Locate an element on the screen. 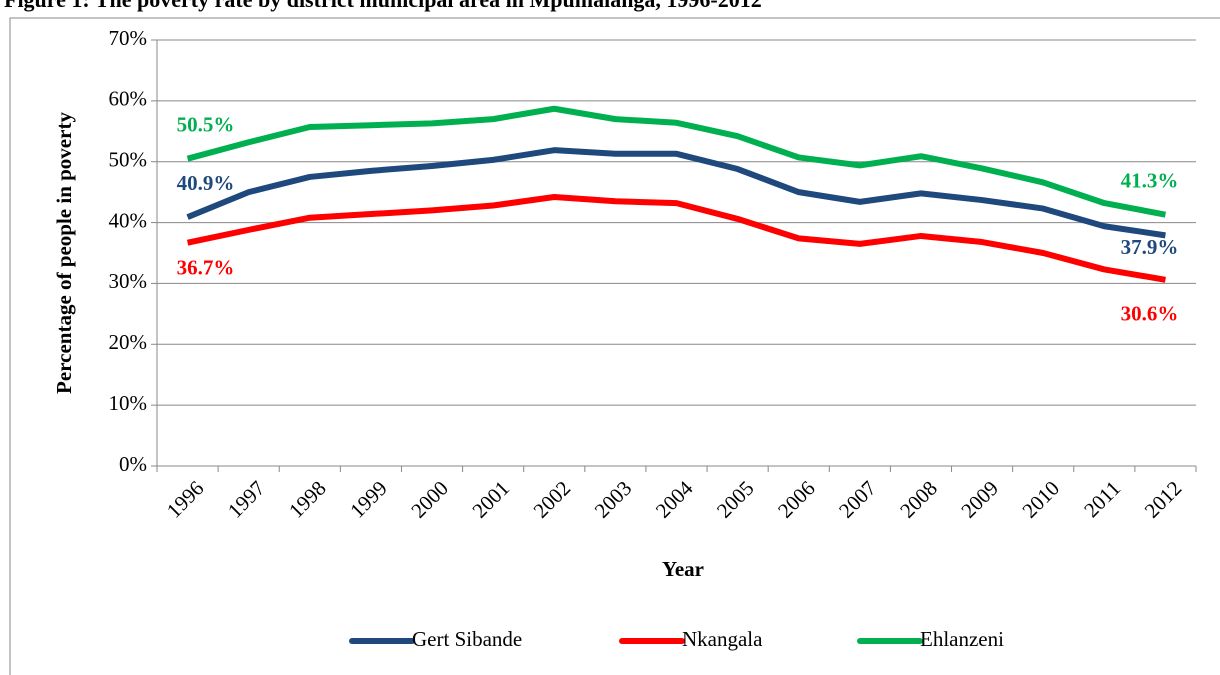 This screenshot has width=1220, height=675. y-axis-title: Percentage of people in poverty is located at coordinates (64, 253).